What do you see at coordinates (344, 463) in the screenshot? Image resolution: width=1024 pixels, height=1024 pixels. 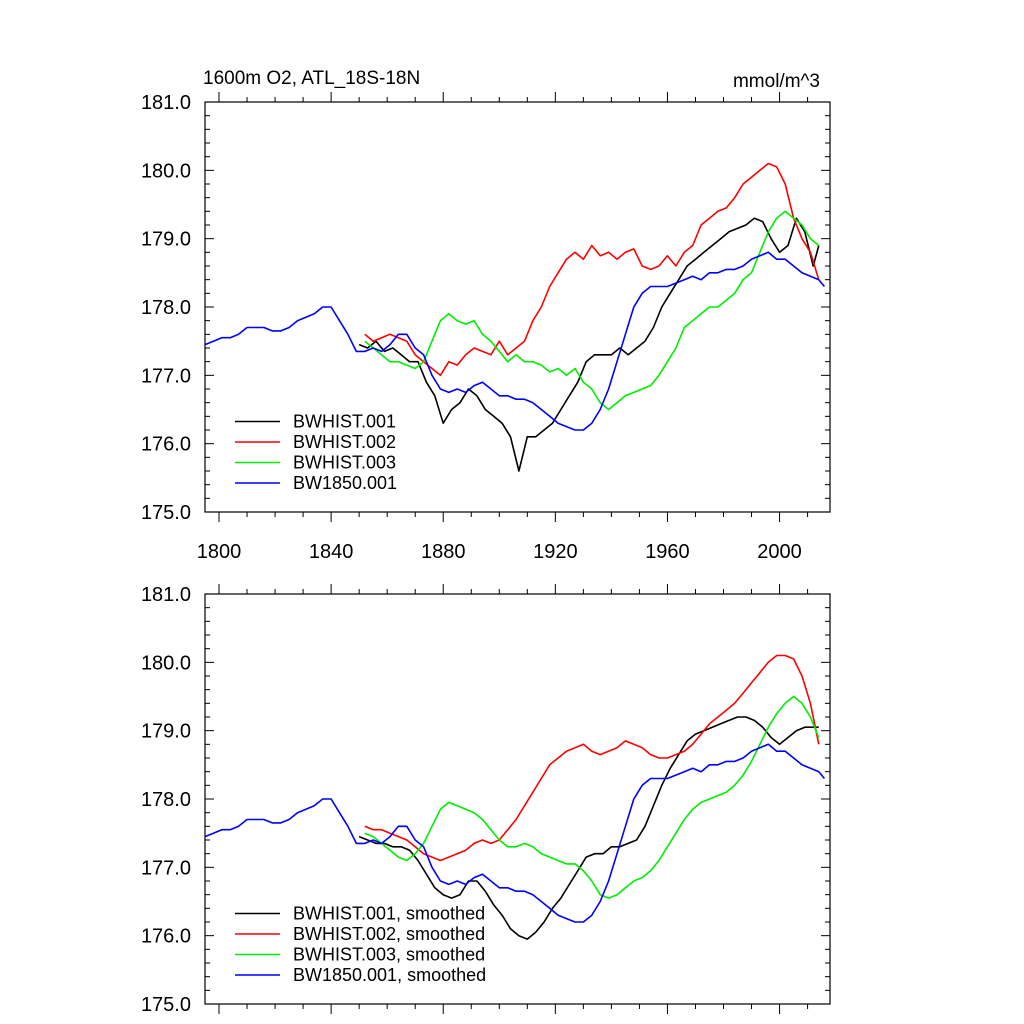 I see `legend-label-2: BWHIST.003` at bounding box center [344, 463].